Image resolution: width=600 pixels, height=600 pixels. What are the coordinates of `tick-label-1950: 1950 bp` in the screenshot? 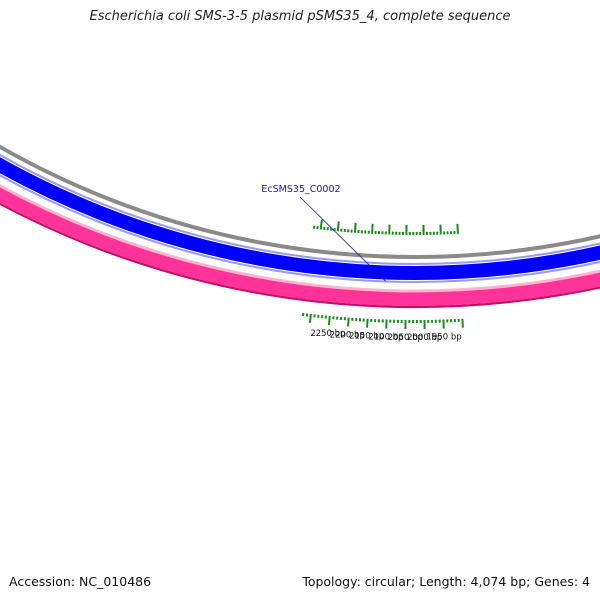 It's located at (444, 338).